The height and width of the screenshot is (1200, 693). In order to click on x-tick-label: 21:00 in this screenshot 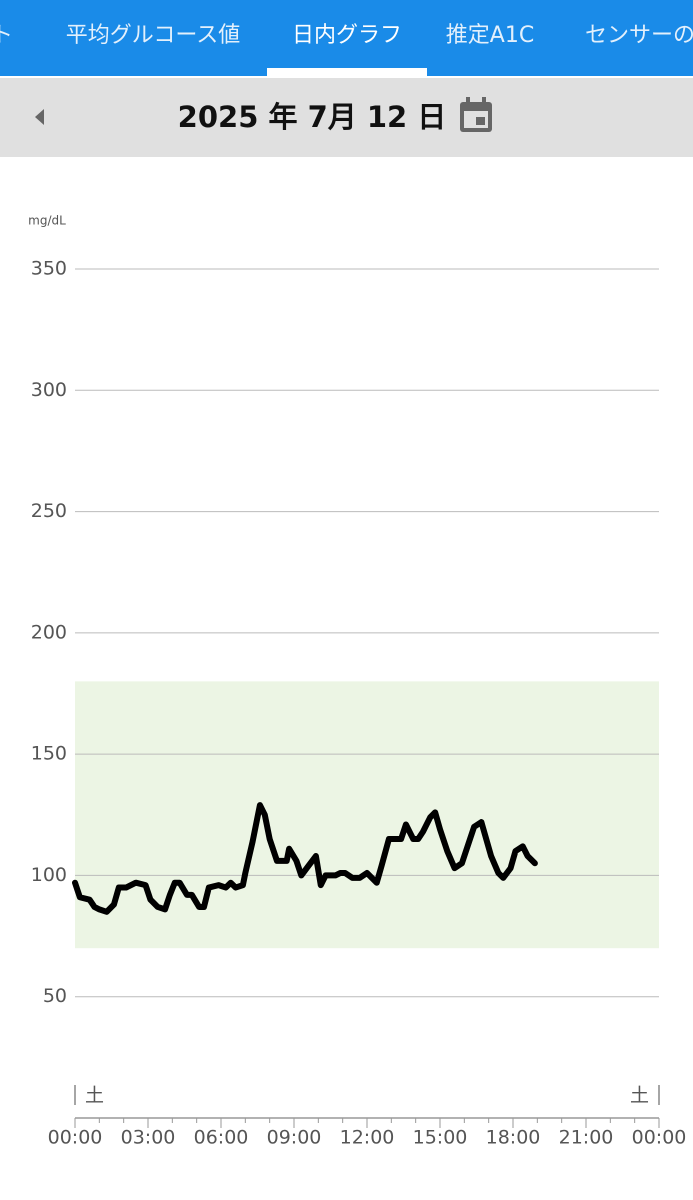, I will do `click(586, 1138)`.